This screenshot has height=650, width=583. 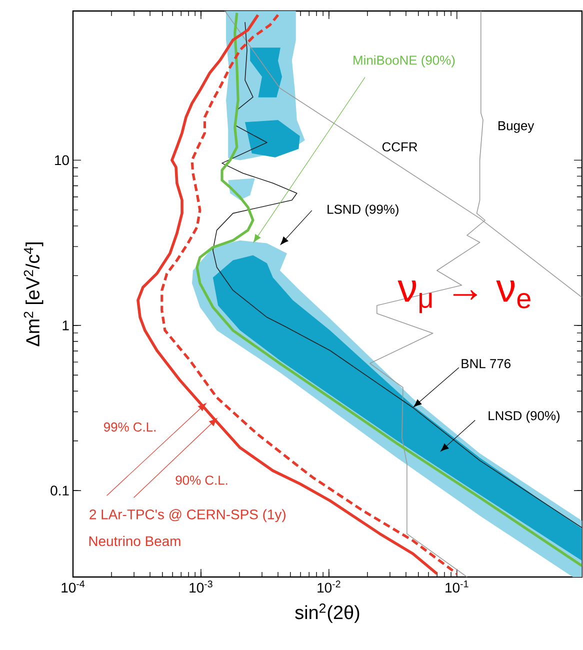 I want to click on y-tick-label: 10, so click(x=62, y=160).